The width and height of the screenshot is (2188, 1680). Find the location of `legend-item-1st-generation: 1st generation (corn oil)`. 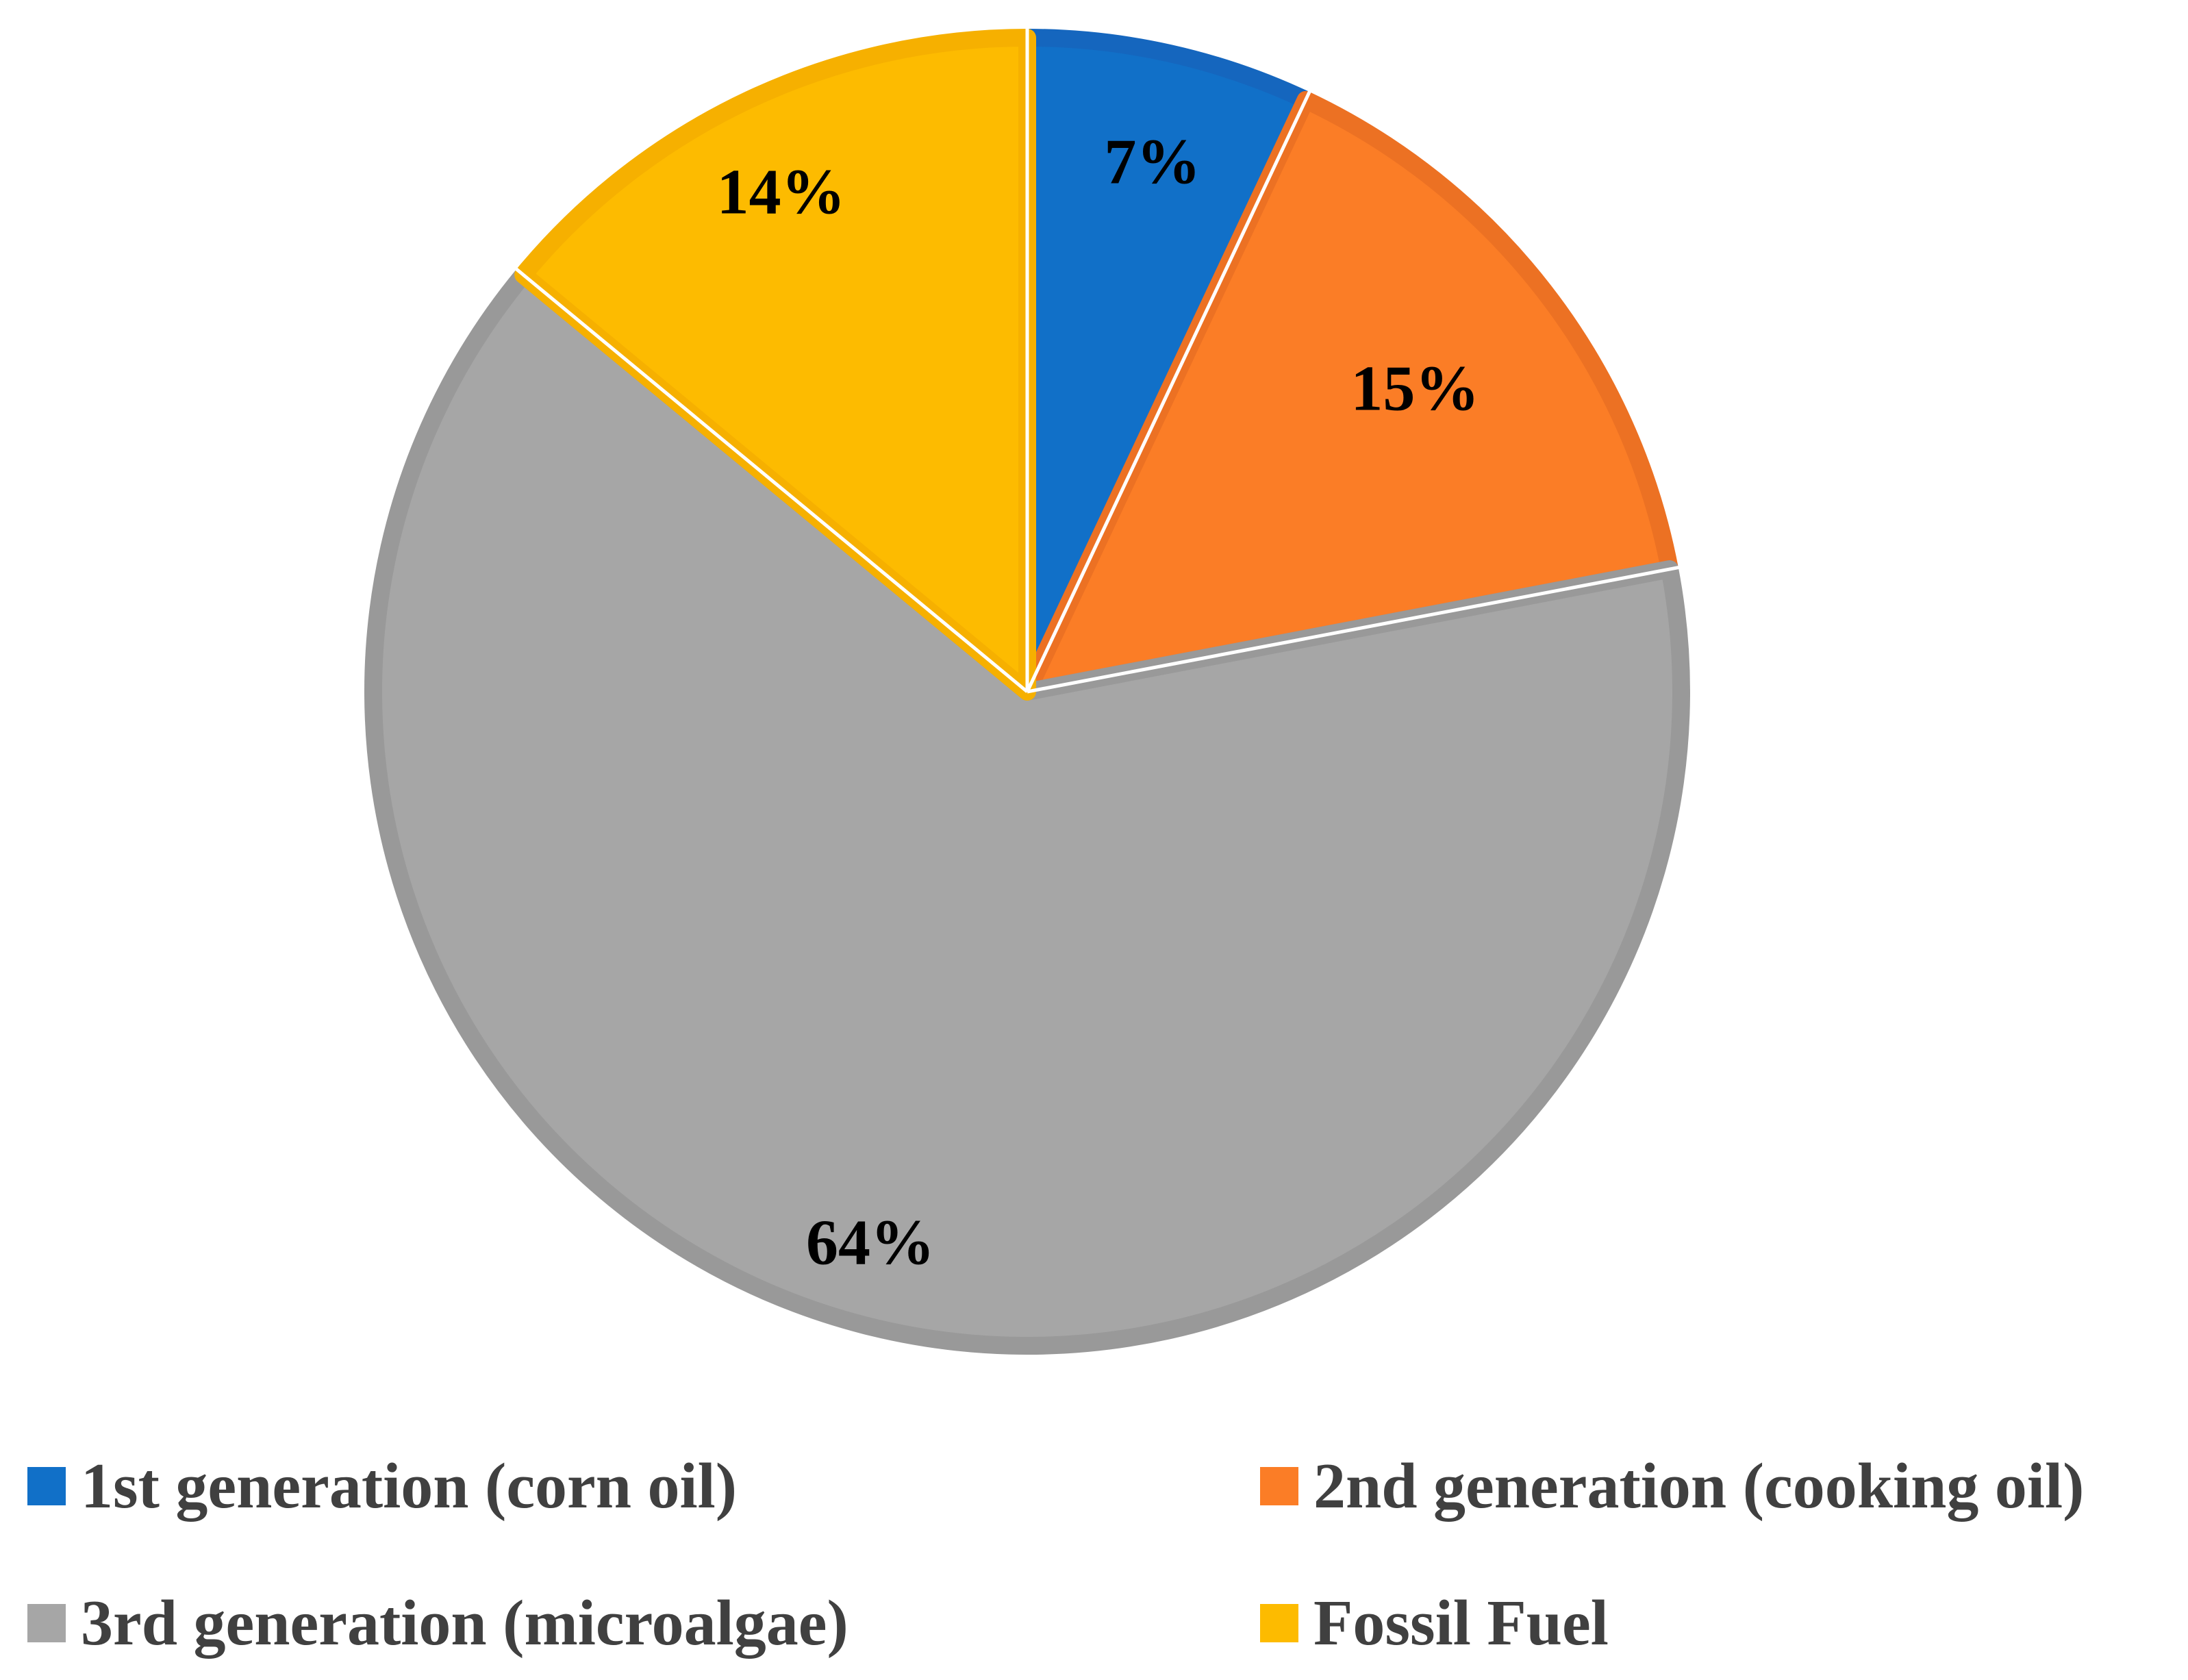

legend-item-1st-generation: 1st generation (corn oil) is located at coordinates (382, 1486).